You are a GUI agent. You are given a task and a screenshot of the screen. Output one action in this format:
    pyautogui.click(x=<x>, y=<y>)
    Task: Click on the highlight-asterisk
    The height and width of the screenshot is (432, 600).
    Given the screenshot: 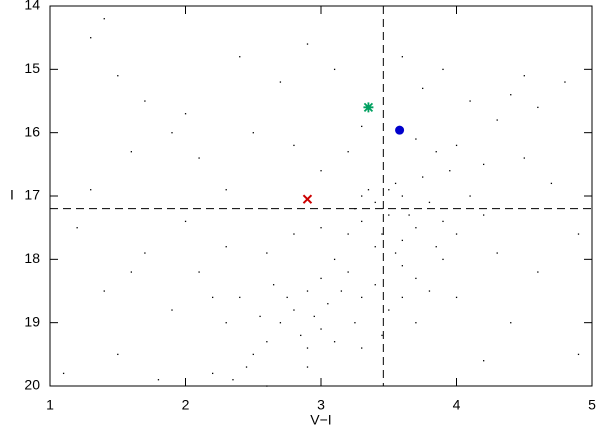 What is the action you would take?
    pyautogui.click(x=368, y=107)
    